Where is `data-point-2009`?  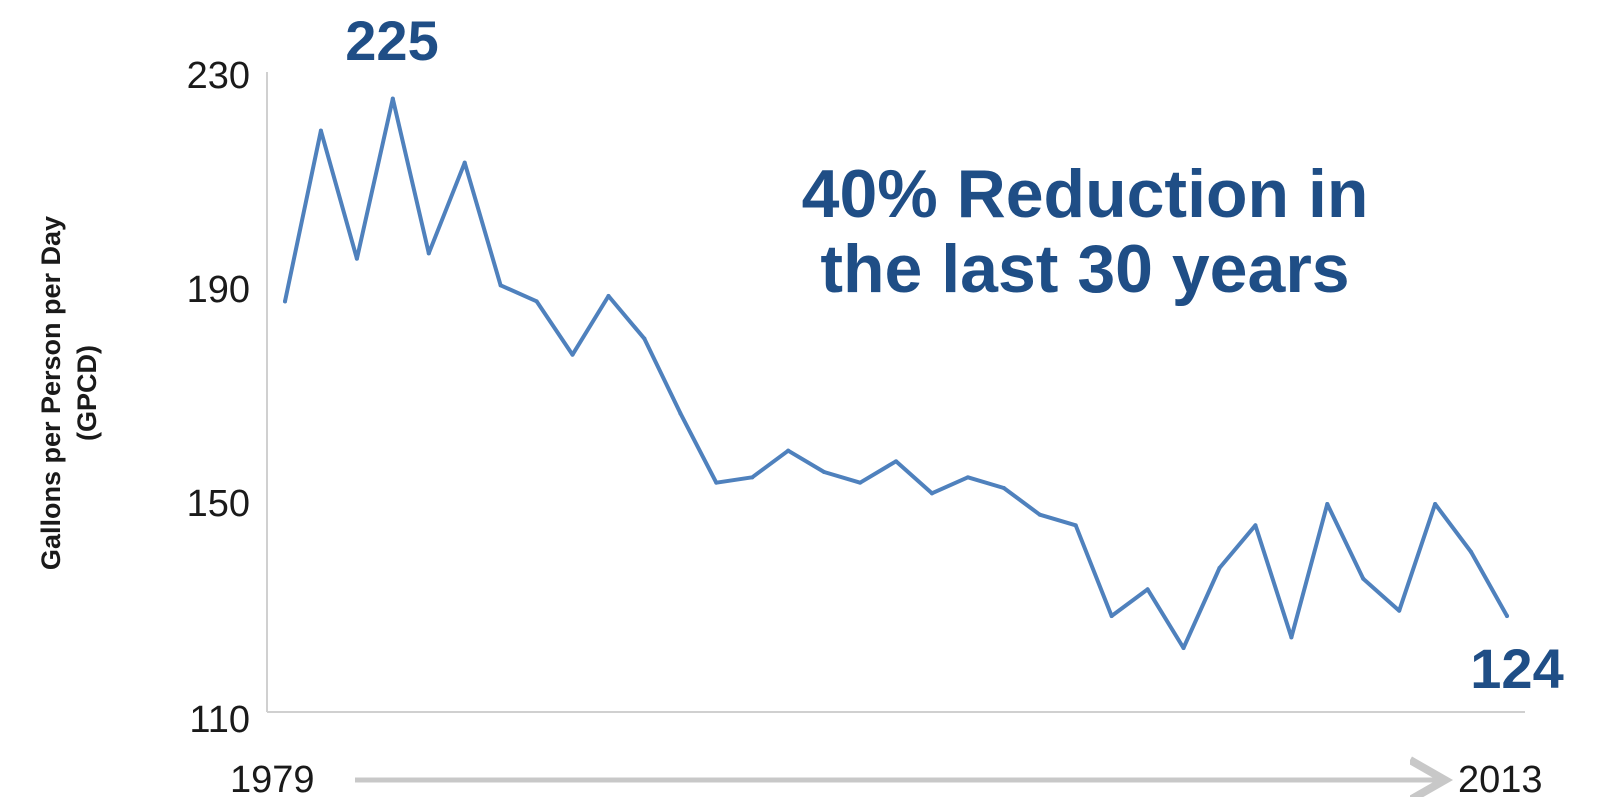
data-point-2009 is located at coordinates (1363, 578).